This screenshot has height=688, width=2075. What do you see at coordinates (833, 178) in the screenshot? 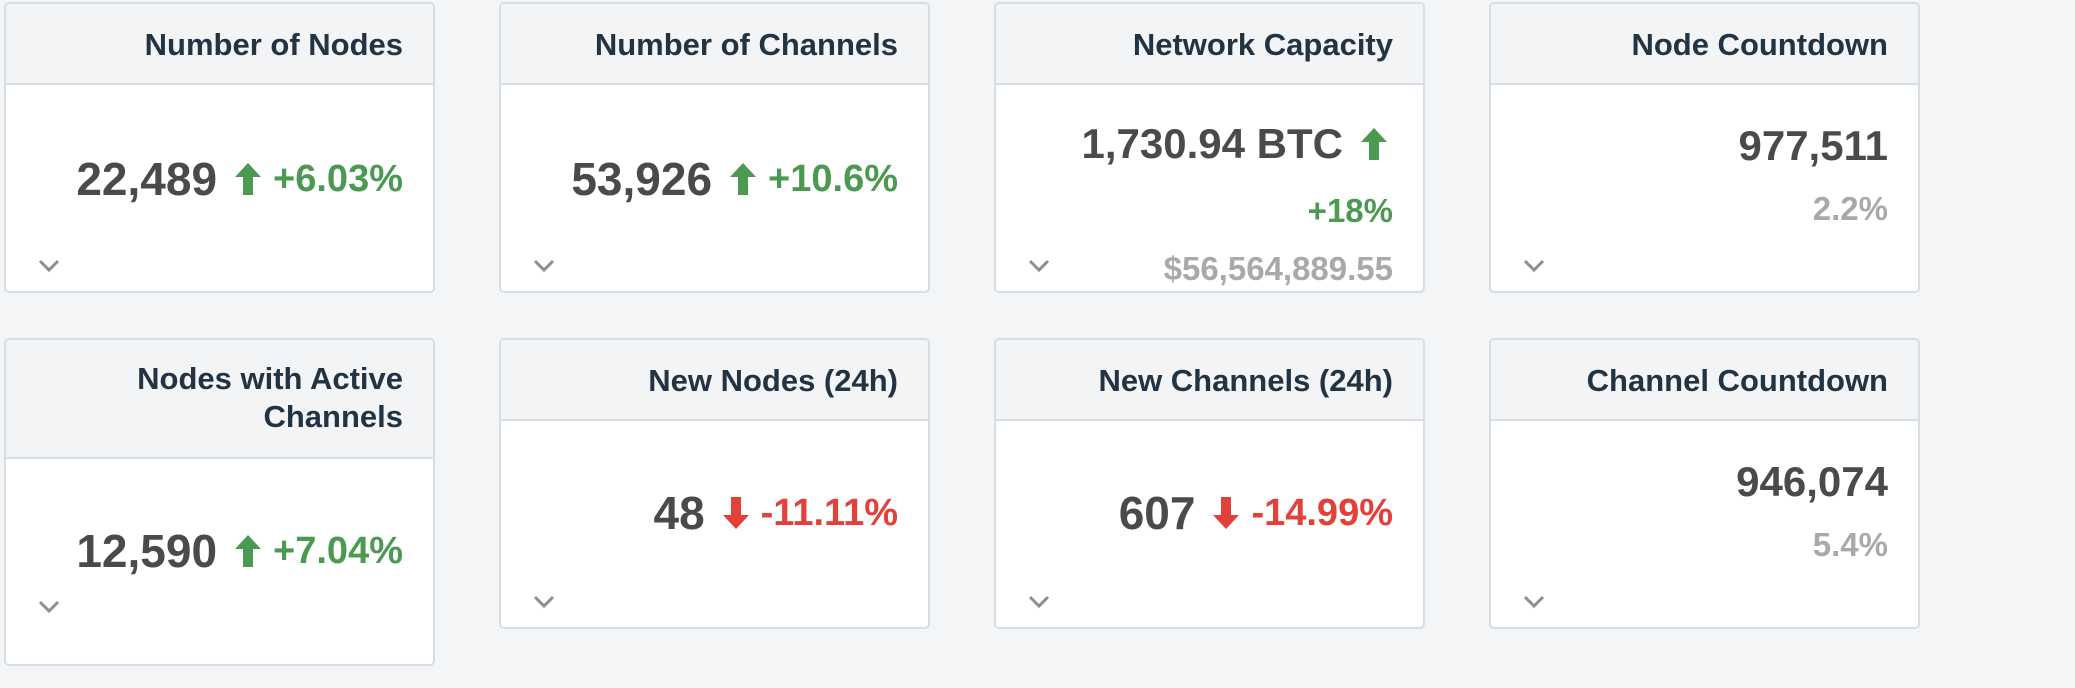
I see `metric-change: +10.6%` at bounding box center [833, 178].